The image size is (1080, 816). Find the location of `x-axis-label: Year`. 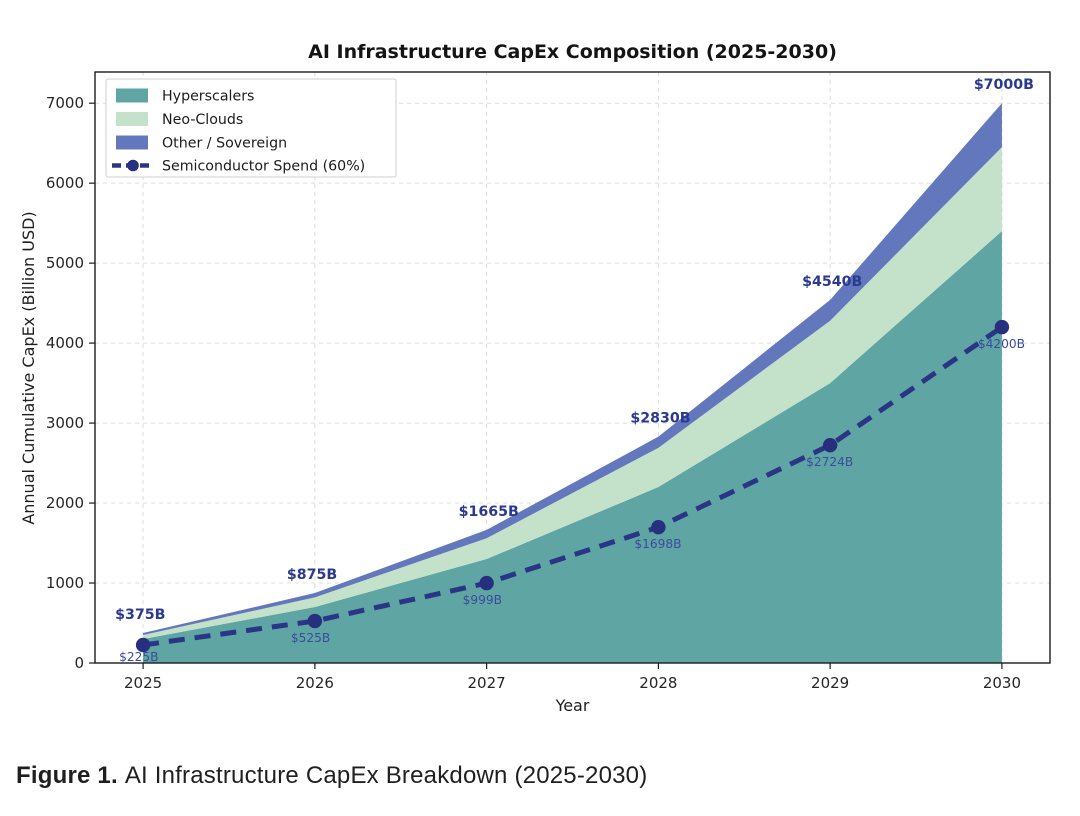

x-axis-label: Year is located at coordinates (572, 705).